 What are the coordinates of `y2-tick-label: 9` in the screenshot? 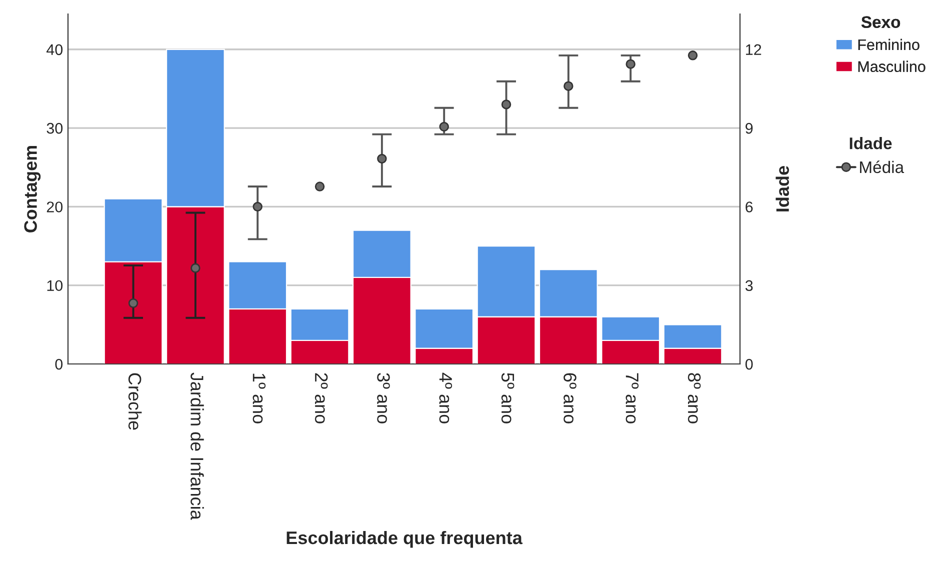 It's located at (749, 128).